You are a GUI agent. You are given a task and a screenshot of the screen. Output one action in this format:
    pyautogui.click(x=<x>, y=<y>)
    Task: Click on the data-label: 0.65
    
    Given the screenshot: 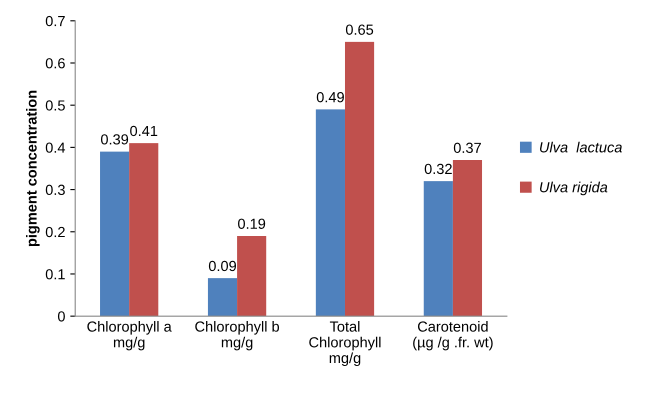 What is the action you would take?
    pyautogui.click(x=360, y=29)
    